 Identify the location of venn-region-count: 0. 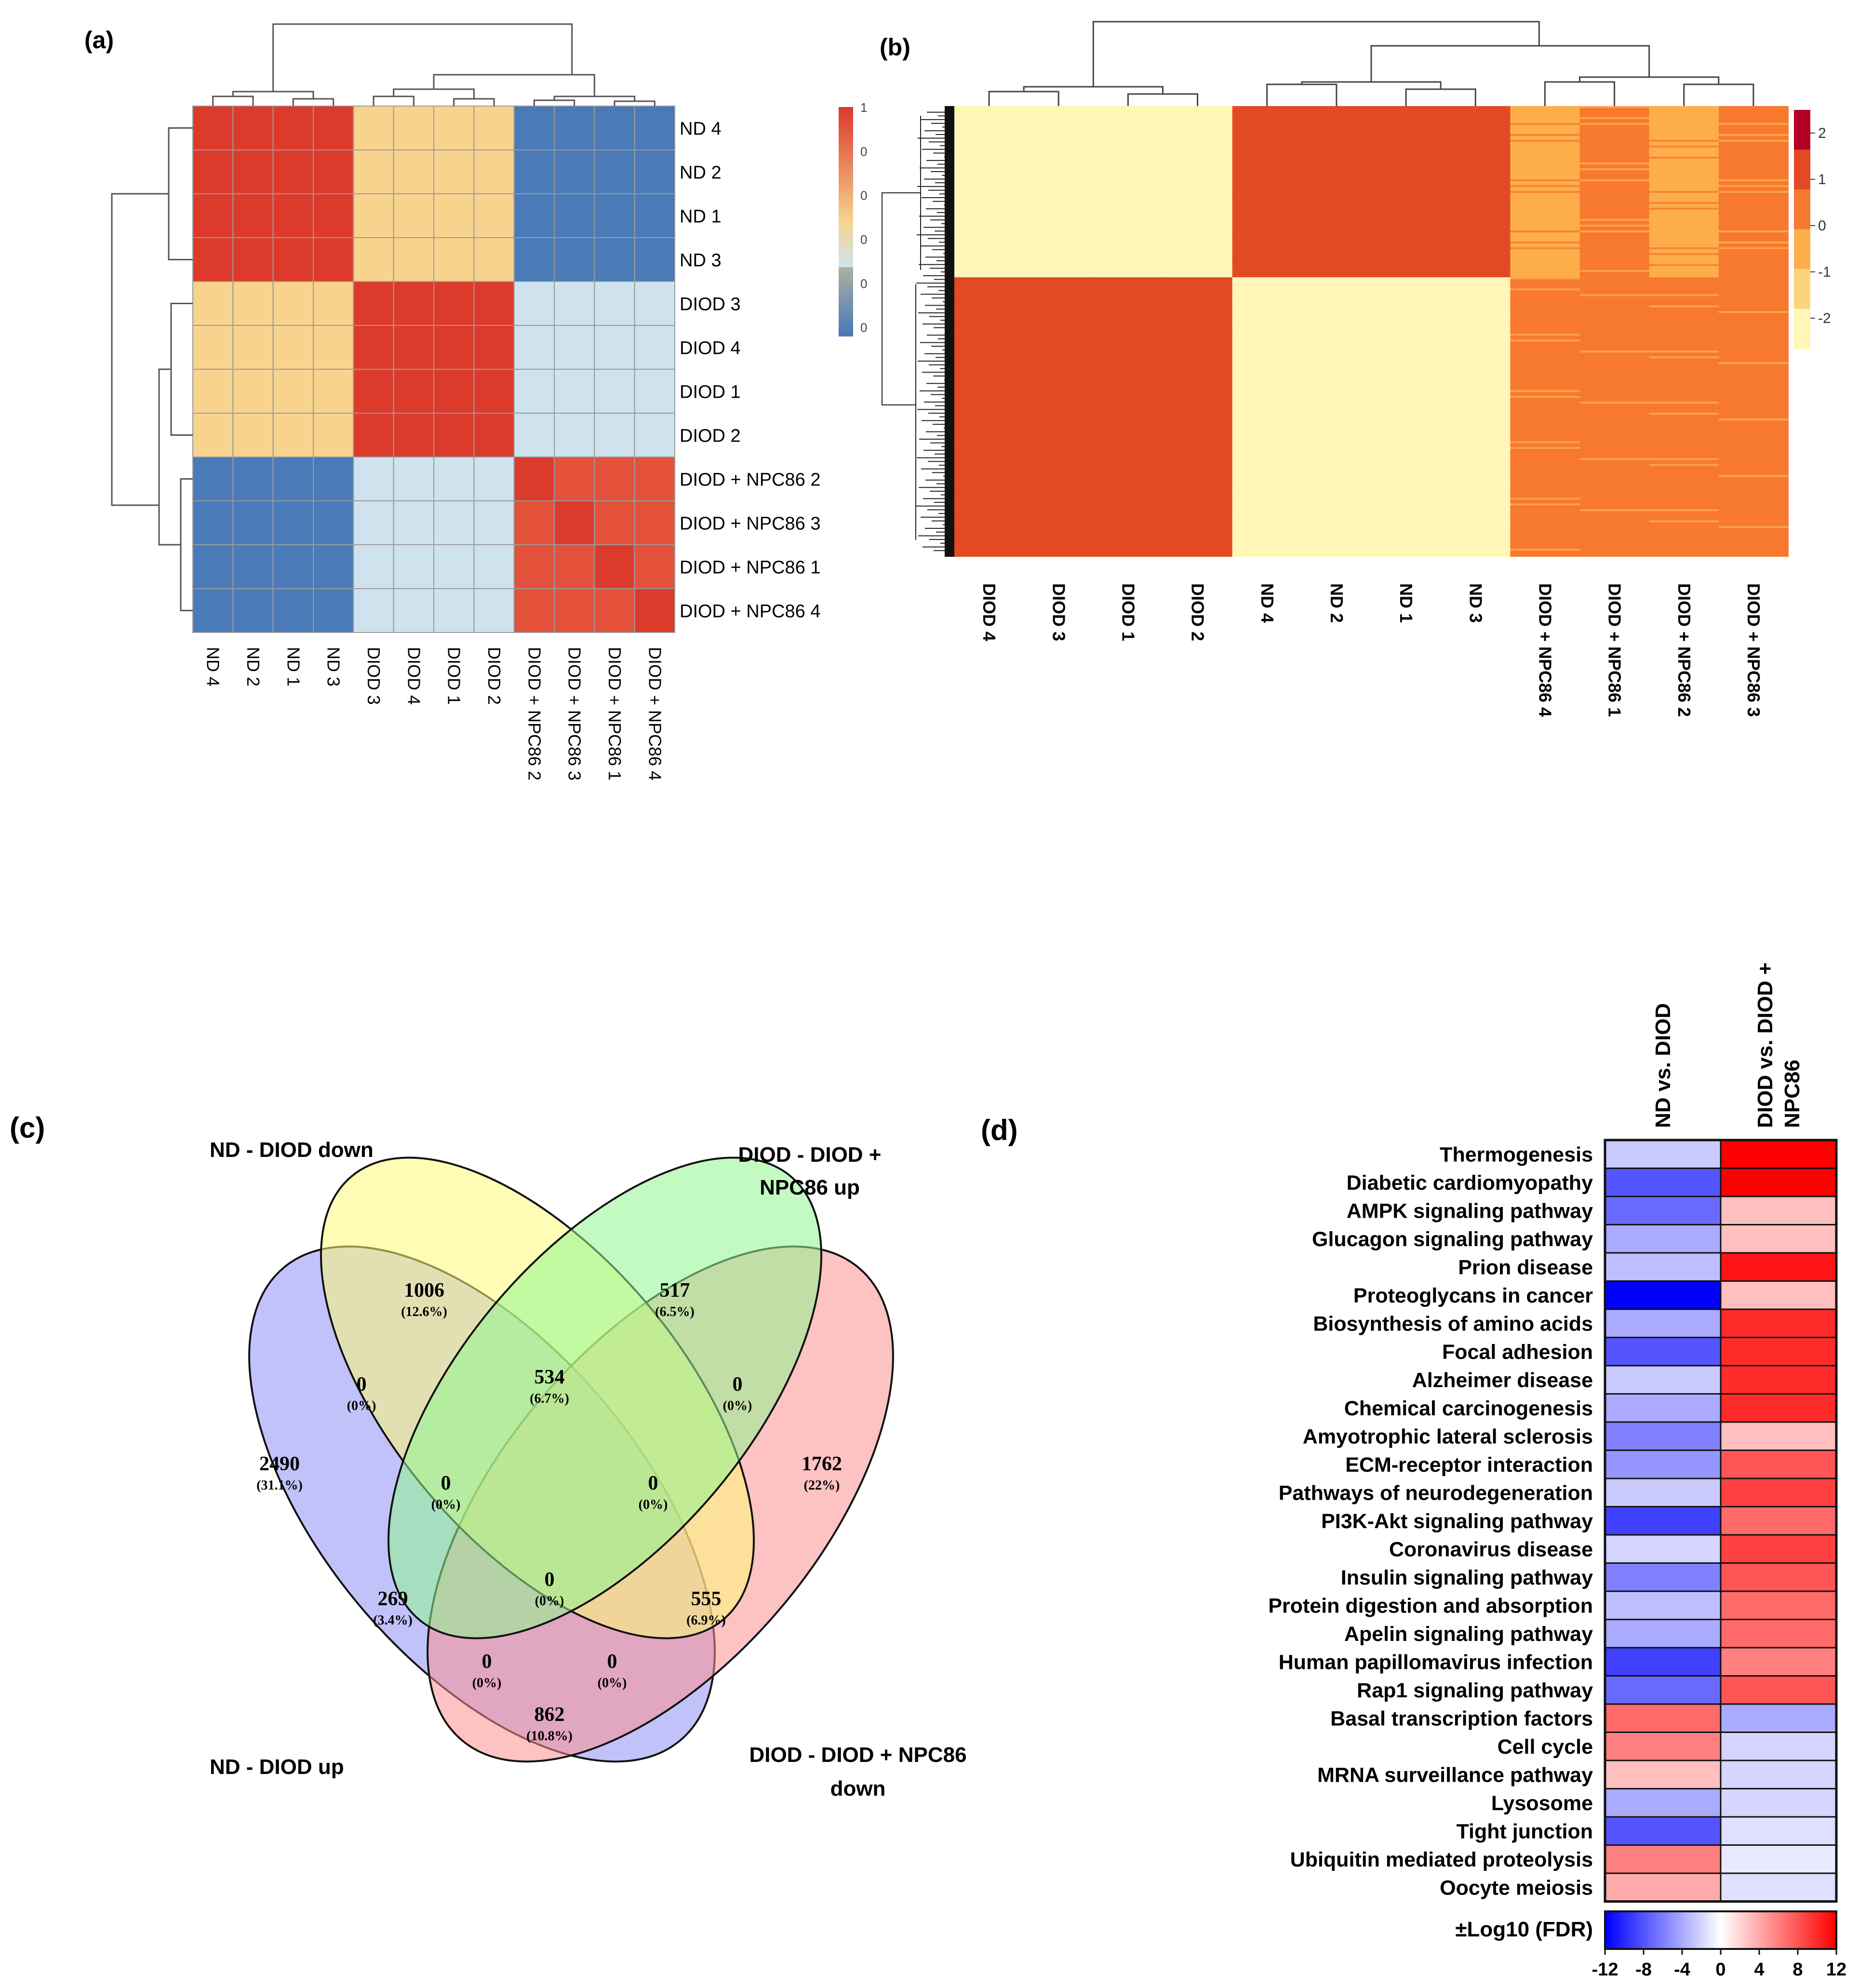
(487, 1662).